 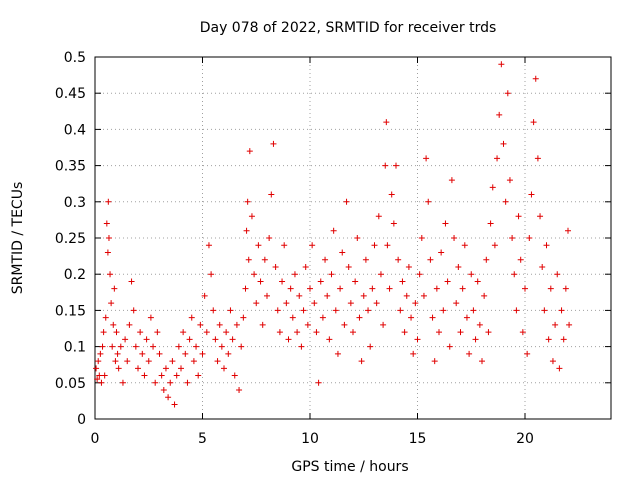 I want to click on y-tick-label: 0.1, so click(x=75, y=348).